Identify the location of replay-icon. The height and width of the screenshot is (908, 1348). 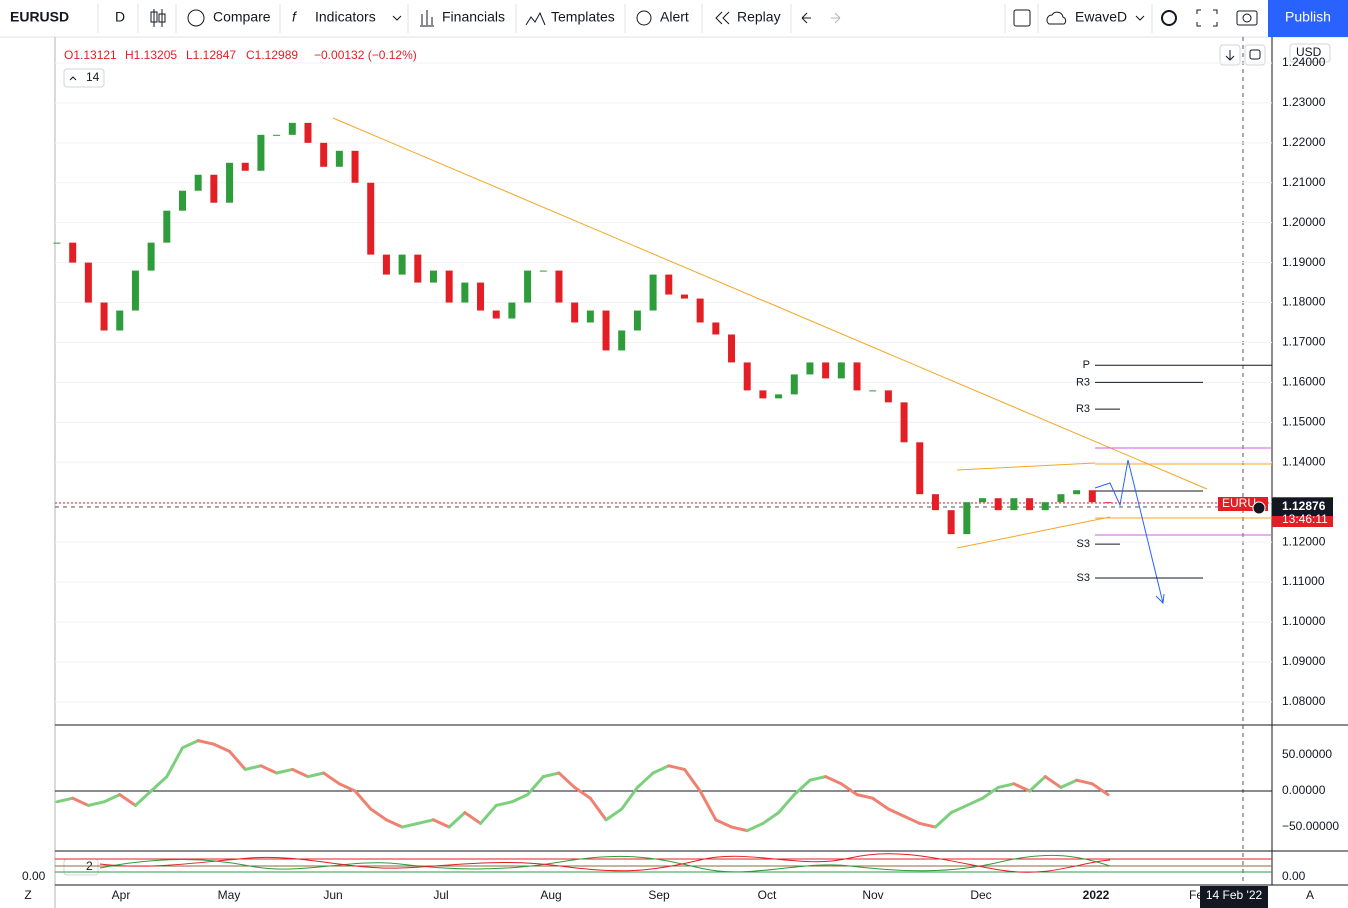
(722, 18).